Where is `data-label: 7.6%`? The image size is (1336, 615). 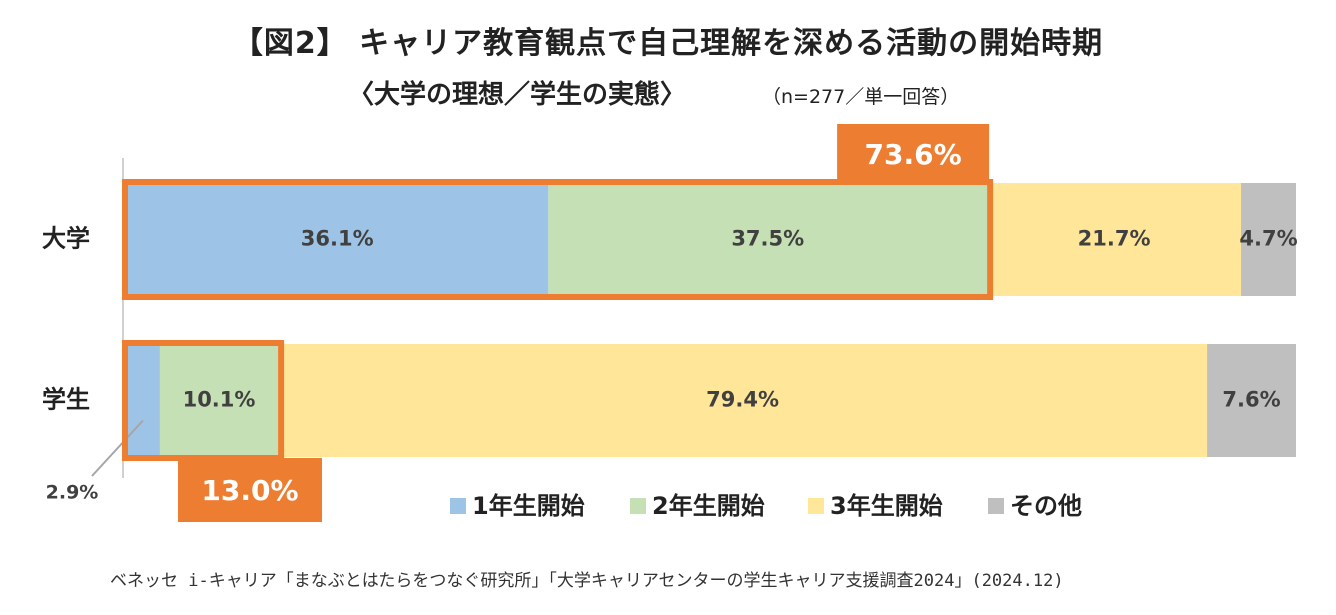 data-label: 7.6% is located at coordinates (1251, 400).